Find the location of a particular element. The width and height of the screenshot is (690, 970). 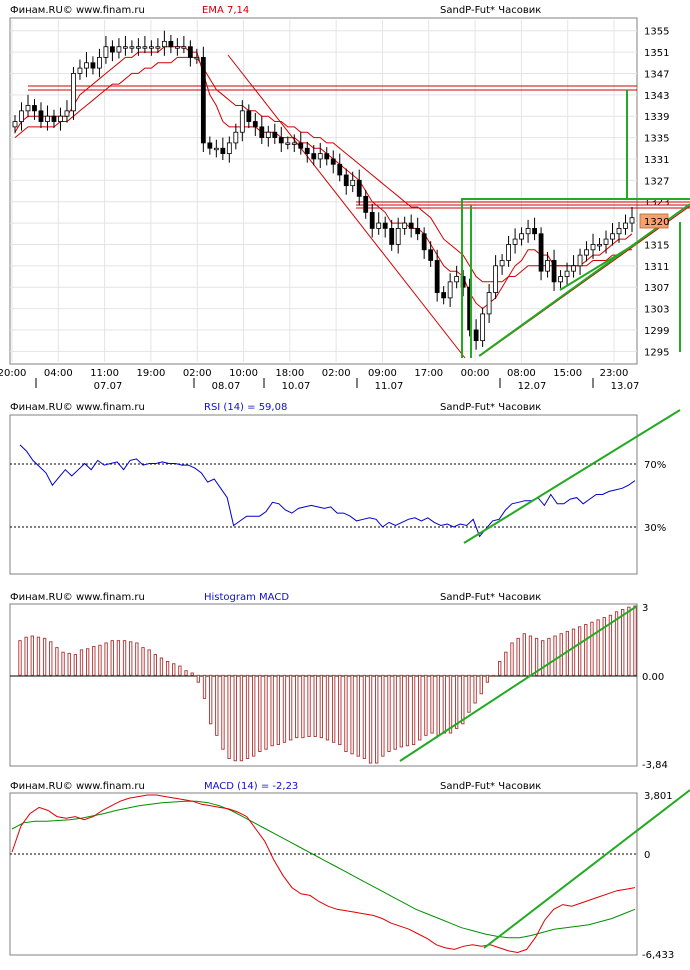

hist-label-zero: 0.00 is located at coordinates (653, 677).